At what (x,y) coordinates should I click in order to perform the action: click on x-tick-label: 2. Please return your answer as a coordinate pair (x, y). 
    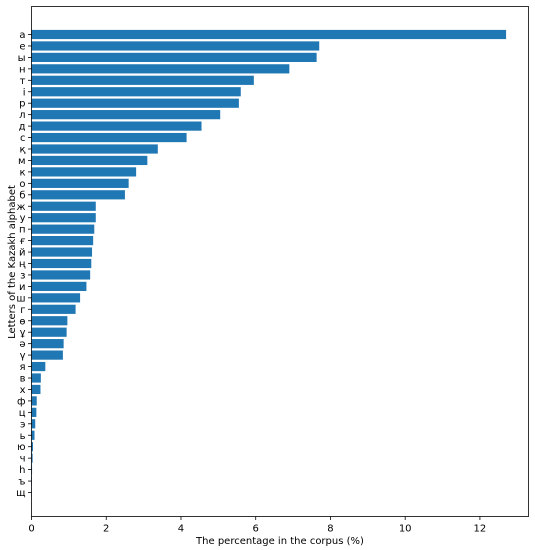
    Looking at the image, I should click on (106, 529).